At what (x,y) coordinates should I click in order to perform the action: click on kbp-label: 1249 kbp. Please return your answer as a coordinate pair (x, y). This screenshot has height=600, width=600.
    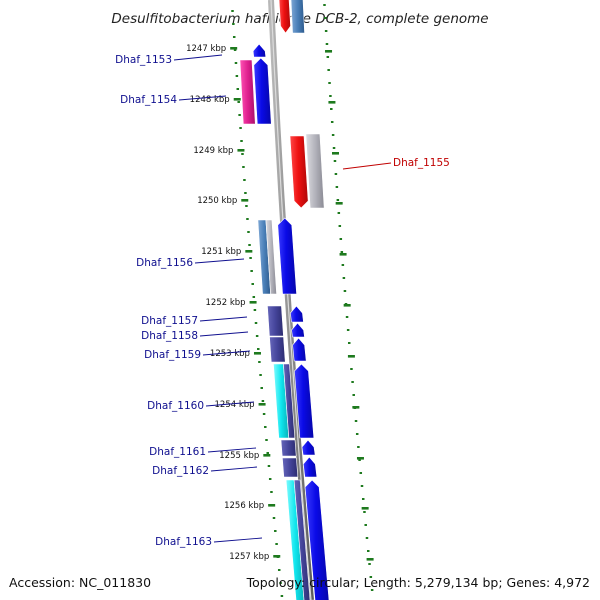
    Looking at the image, I should click on (213, 151).